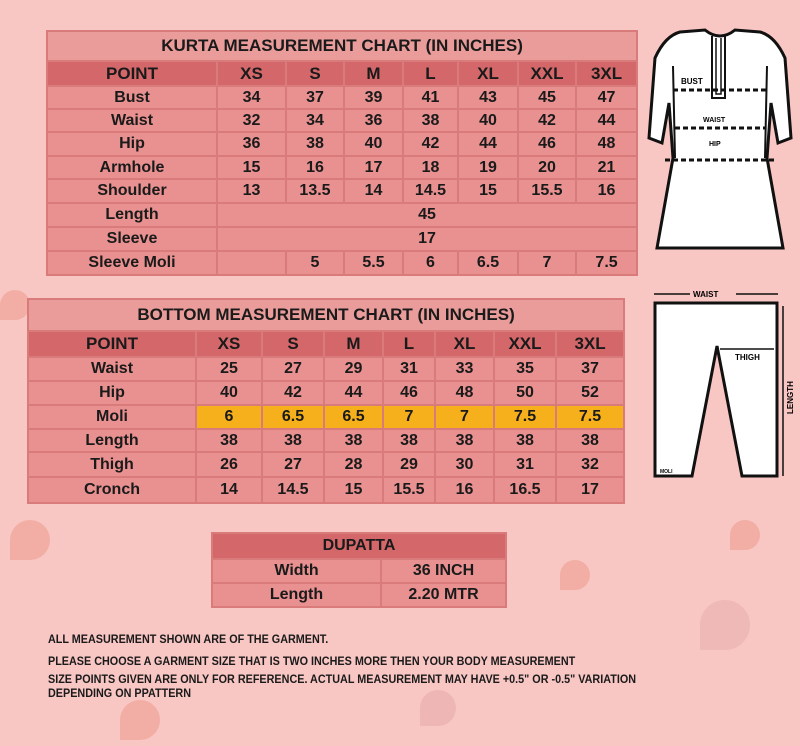  I want to click on cell-value: 5, so click(315, 263).